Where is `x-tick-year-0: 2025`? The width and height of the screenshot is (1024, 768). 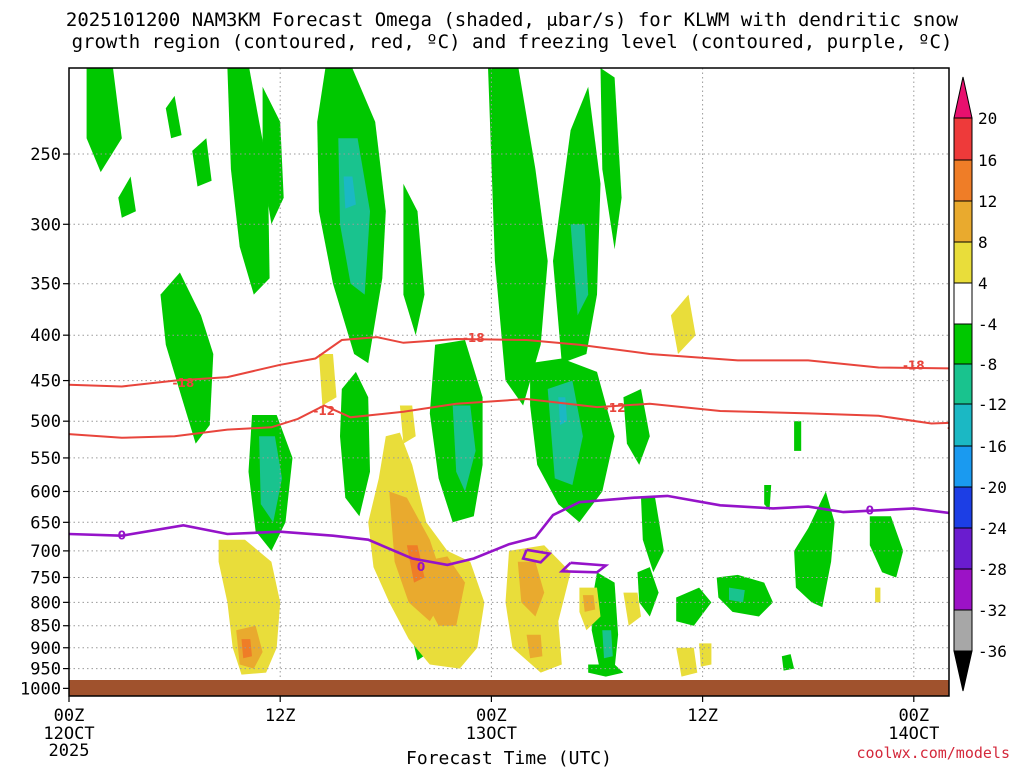 x-tick-year-0: 2025 is located at coordinates (69, 751).